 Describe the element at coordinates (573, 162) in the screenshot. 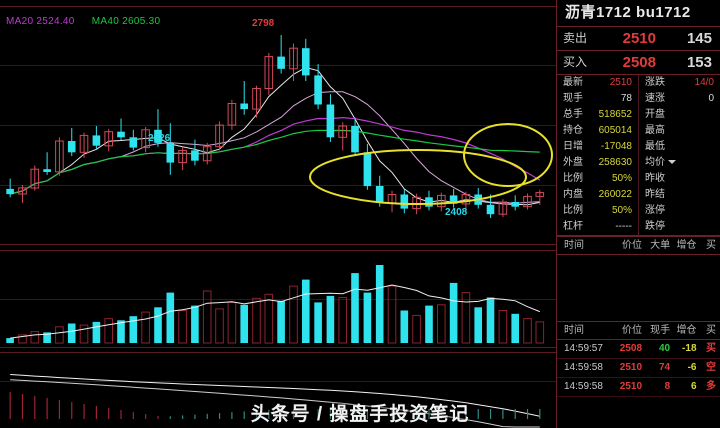

I see `stat-key: 外盘` at that location.